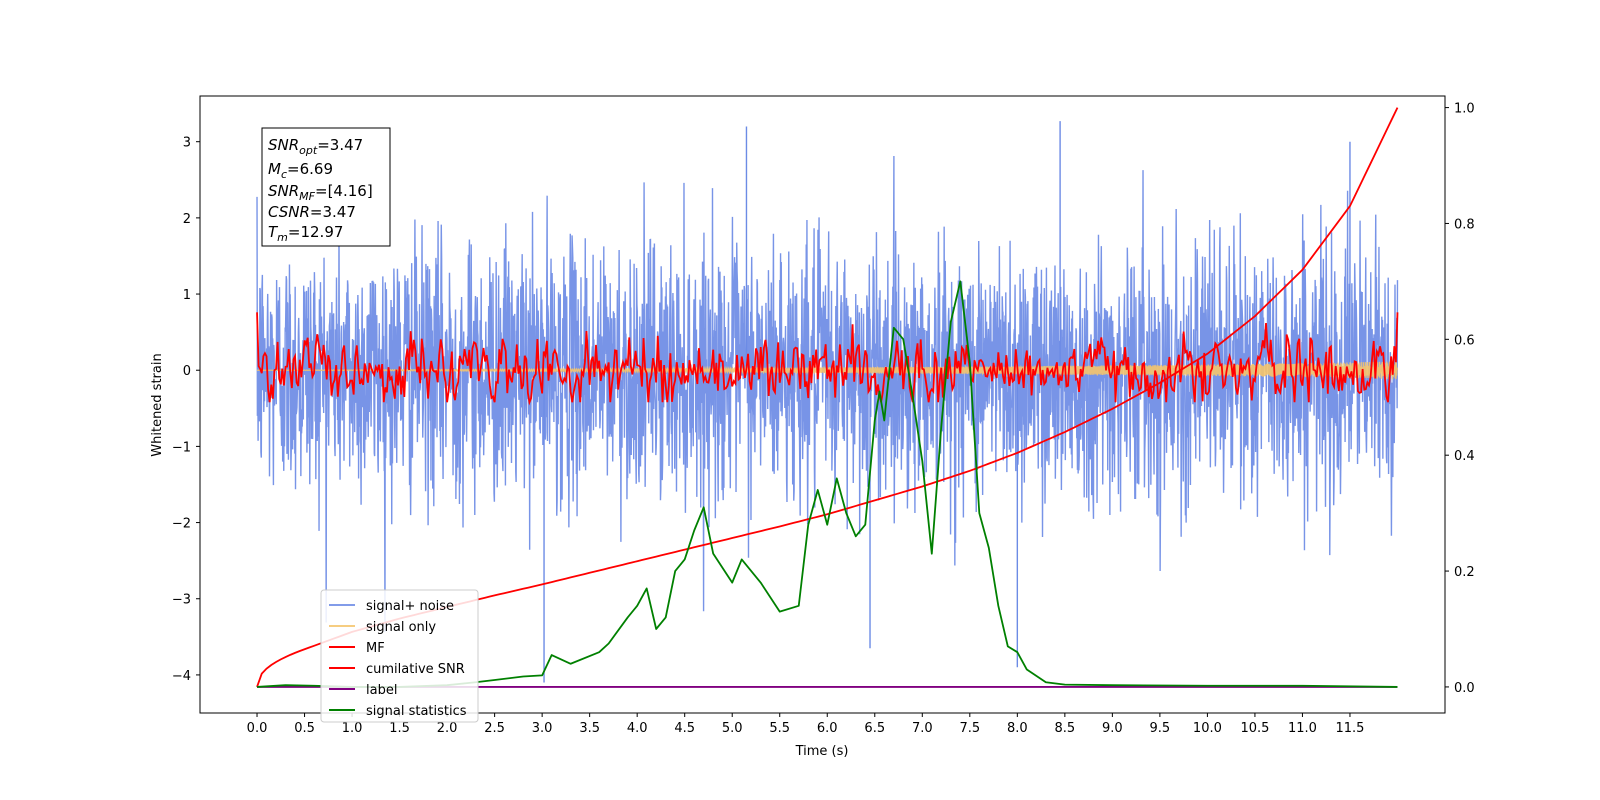  Describe the element at coordinates (1464, 340) in the screenshot. I see `y2-tick-label-2: 0.6` at that location.